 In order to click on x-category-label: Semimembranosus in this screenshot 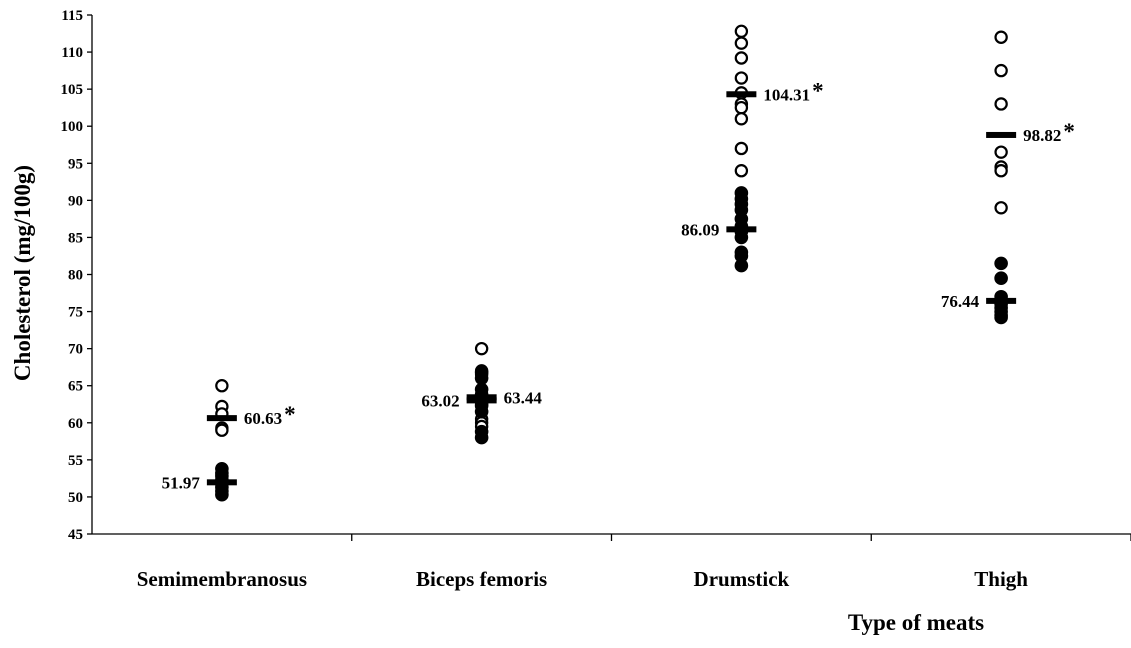, I will do `click(222, 579)`.